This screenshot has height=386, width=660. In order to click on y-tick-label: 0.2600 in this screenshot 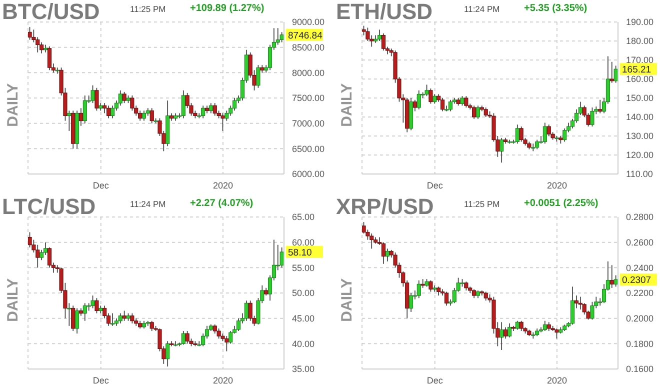, I will do `click(640, 243)`.